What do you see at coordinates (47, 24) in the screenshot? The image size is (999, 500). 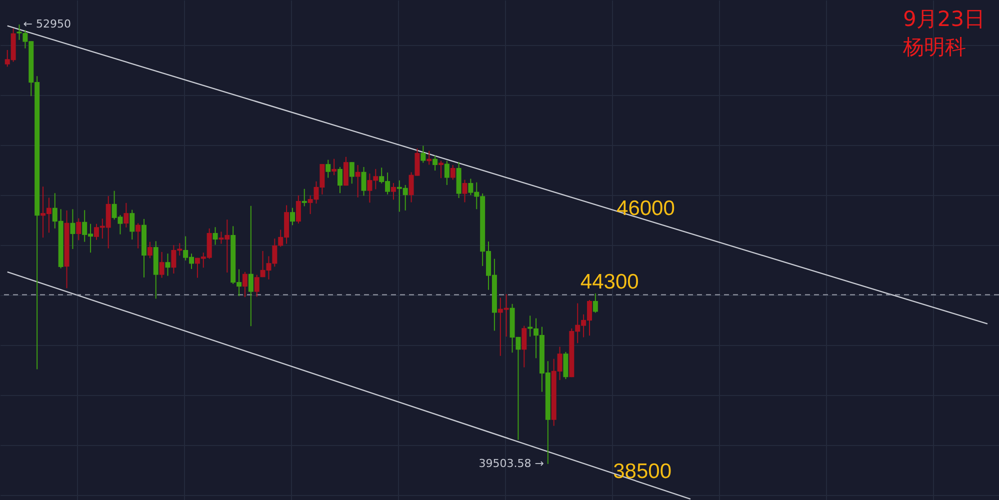 I see `annotation: ← 52950` at bounding box center [47, 24].